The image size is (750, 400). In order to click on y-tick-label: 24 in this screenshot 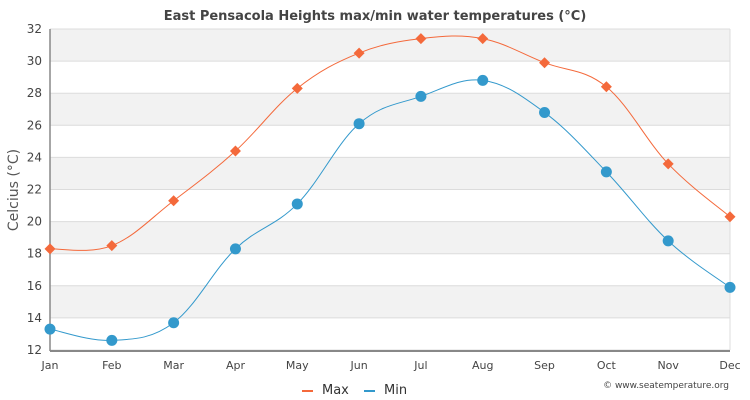, I will do `click(34, 157)`.